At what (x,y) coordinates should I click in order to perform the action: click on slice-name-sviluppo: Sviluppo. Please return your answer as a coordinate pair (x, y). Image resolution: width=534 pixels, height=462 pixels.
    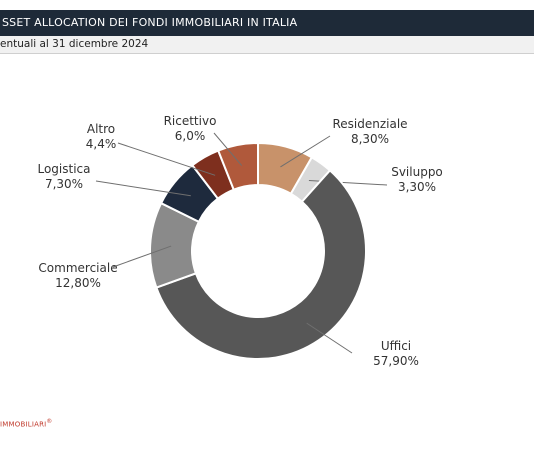
    Looking at the image, I should click on (417, 172).